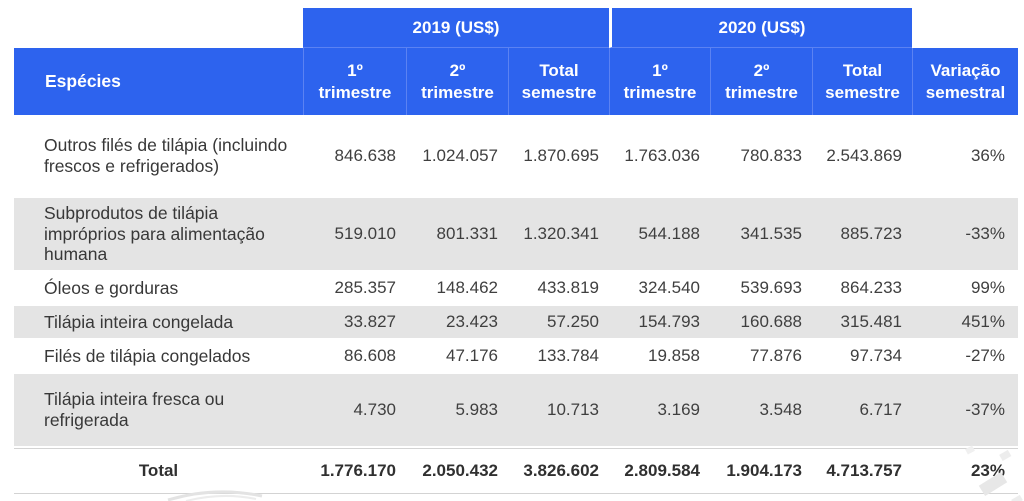  I want to click on value-cell: 160.688, so click(761, 321).